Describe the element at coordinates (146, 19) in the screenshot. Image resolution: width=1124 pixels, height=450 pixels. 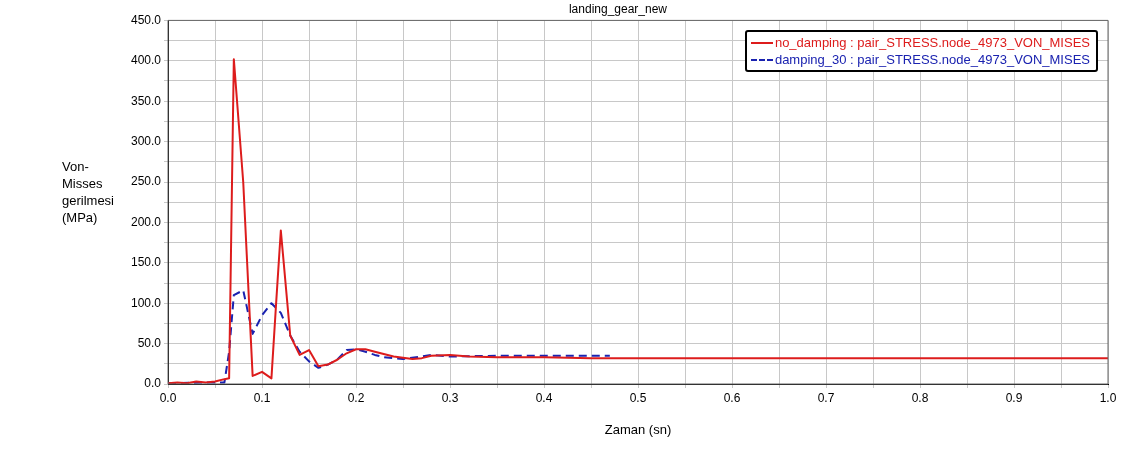
I see `y-tick-label: 450.0` at that location.